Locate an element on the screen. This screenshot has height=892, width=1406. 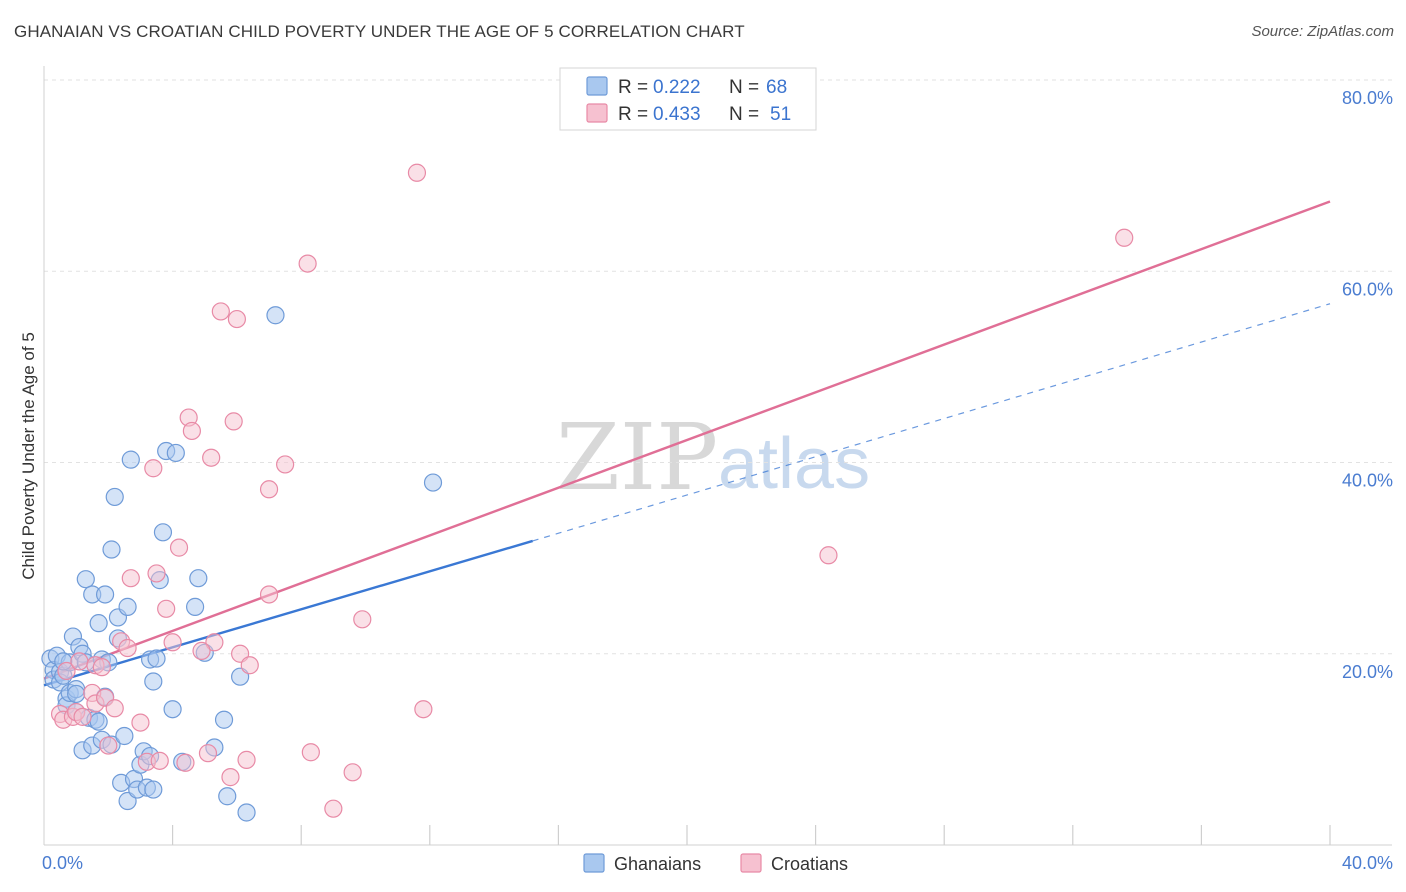
bottom-legend-ghanaians: Ghanaians is located at coordinates (657, 864).